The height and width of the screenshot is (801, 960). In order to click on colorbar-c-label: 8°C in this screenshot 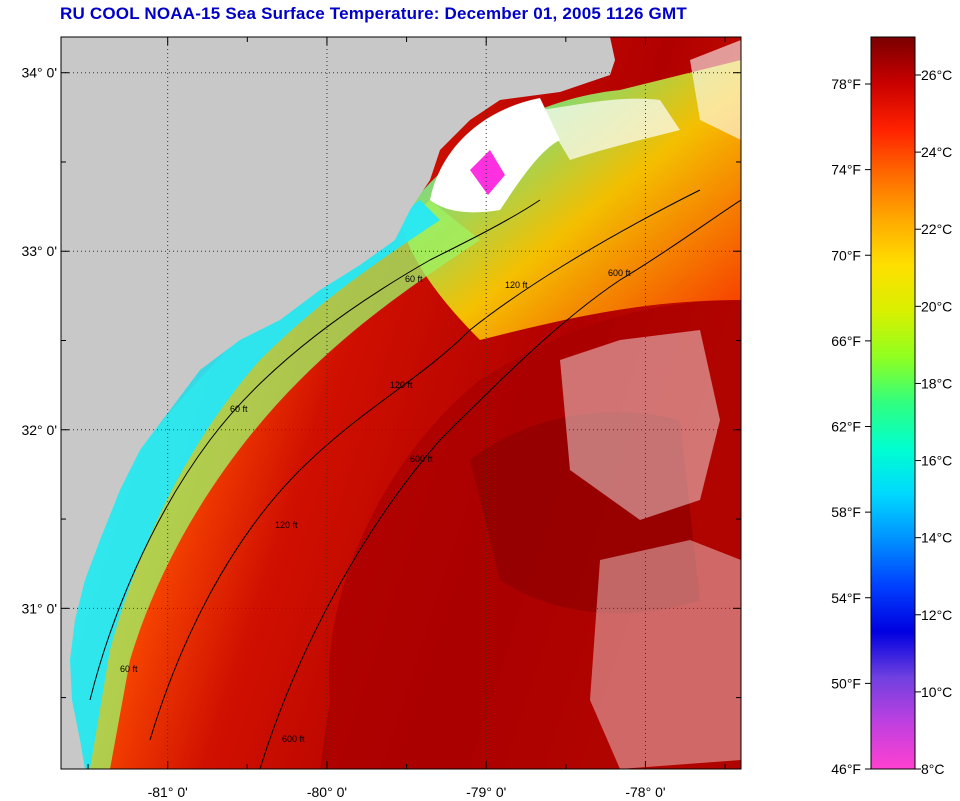, I will do `click(933, 769)`.